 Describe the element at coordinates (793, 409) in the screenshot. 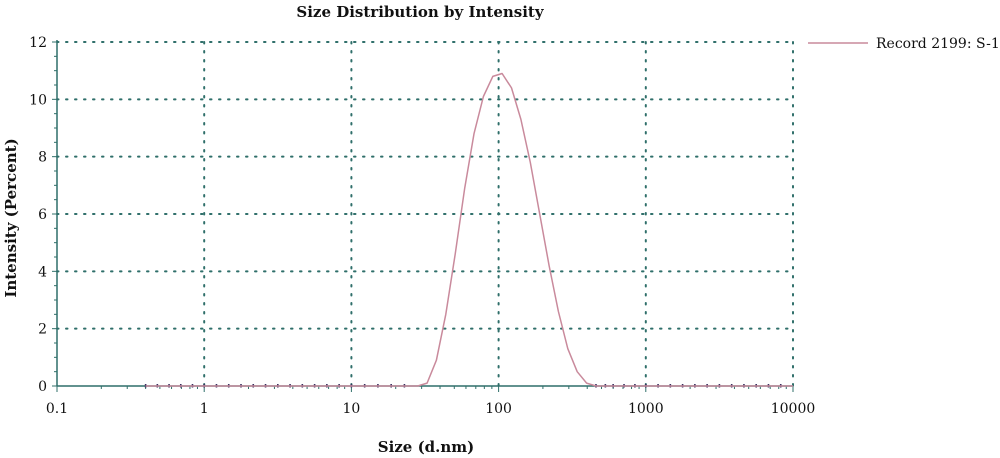

I see `x-tick-label: 10000` at that location.